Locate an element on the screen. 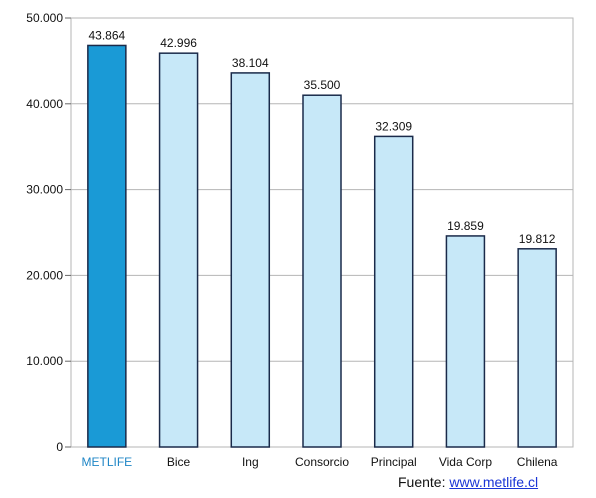 Image resolution: width=596 pixels, height=498 pixels. data-label: 38.104 is located at coordinates (250, 63).